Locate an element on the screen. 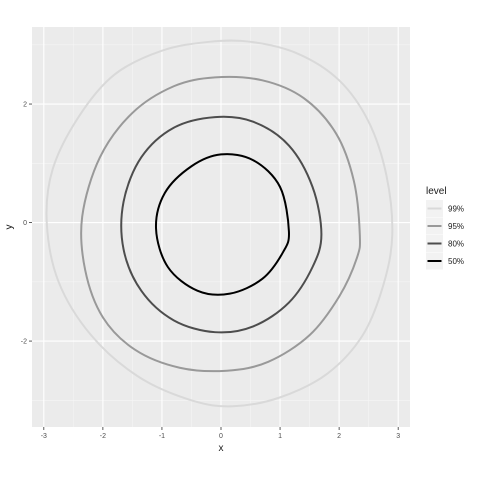 Image resolution: width=480 pixels, height=485 pixels. x-axis-title: x is located at coordinates (221, 448).